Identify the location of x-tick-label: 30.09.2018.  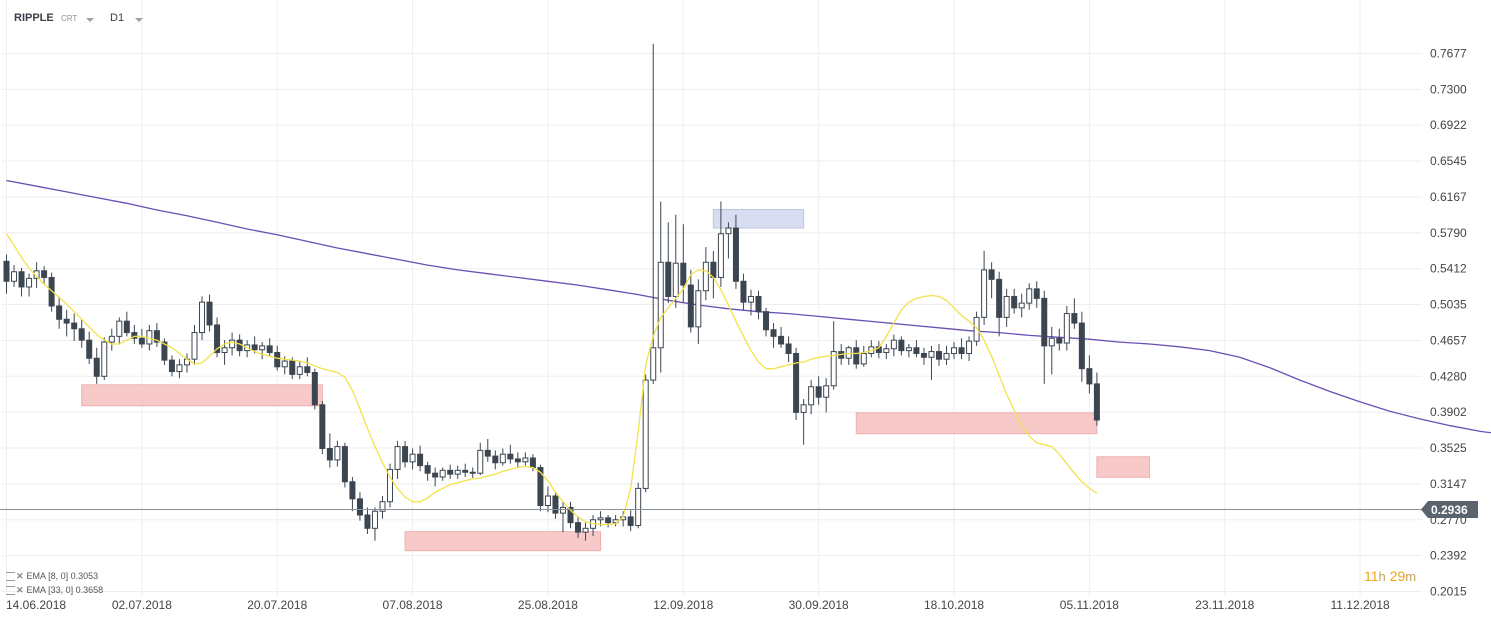
(819, 605).